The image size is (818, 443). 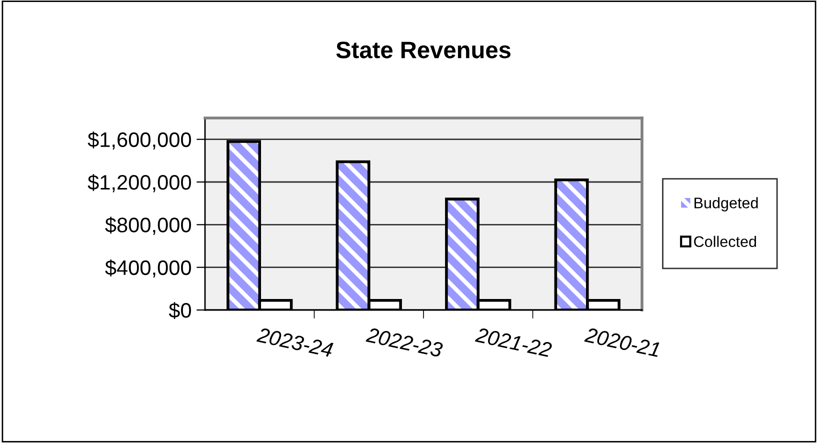 I want to click on y-tick-label: $400,000, so click(x=148, y=268).